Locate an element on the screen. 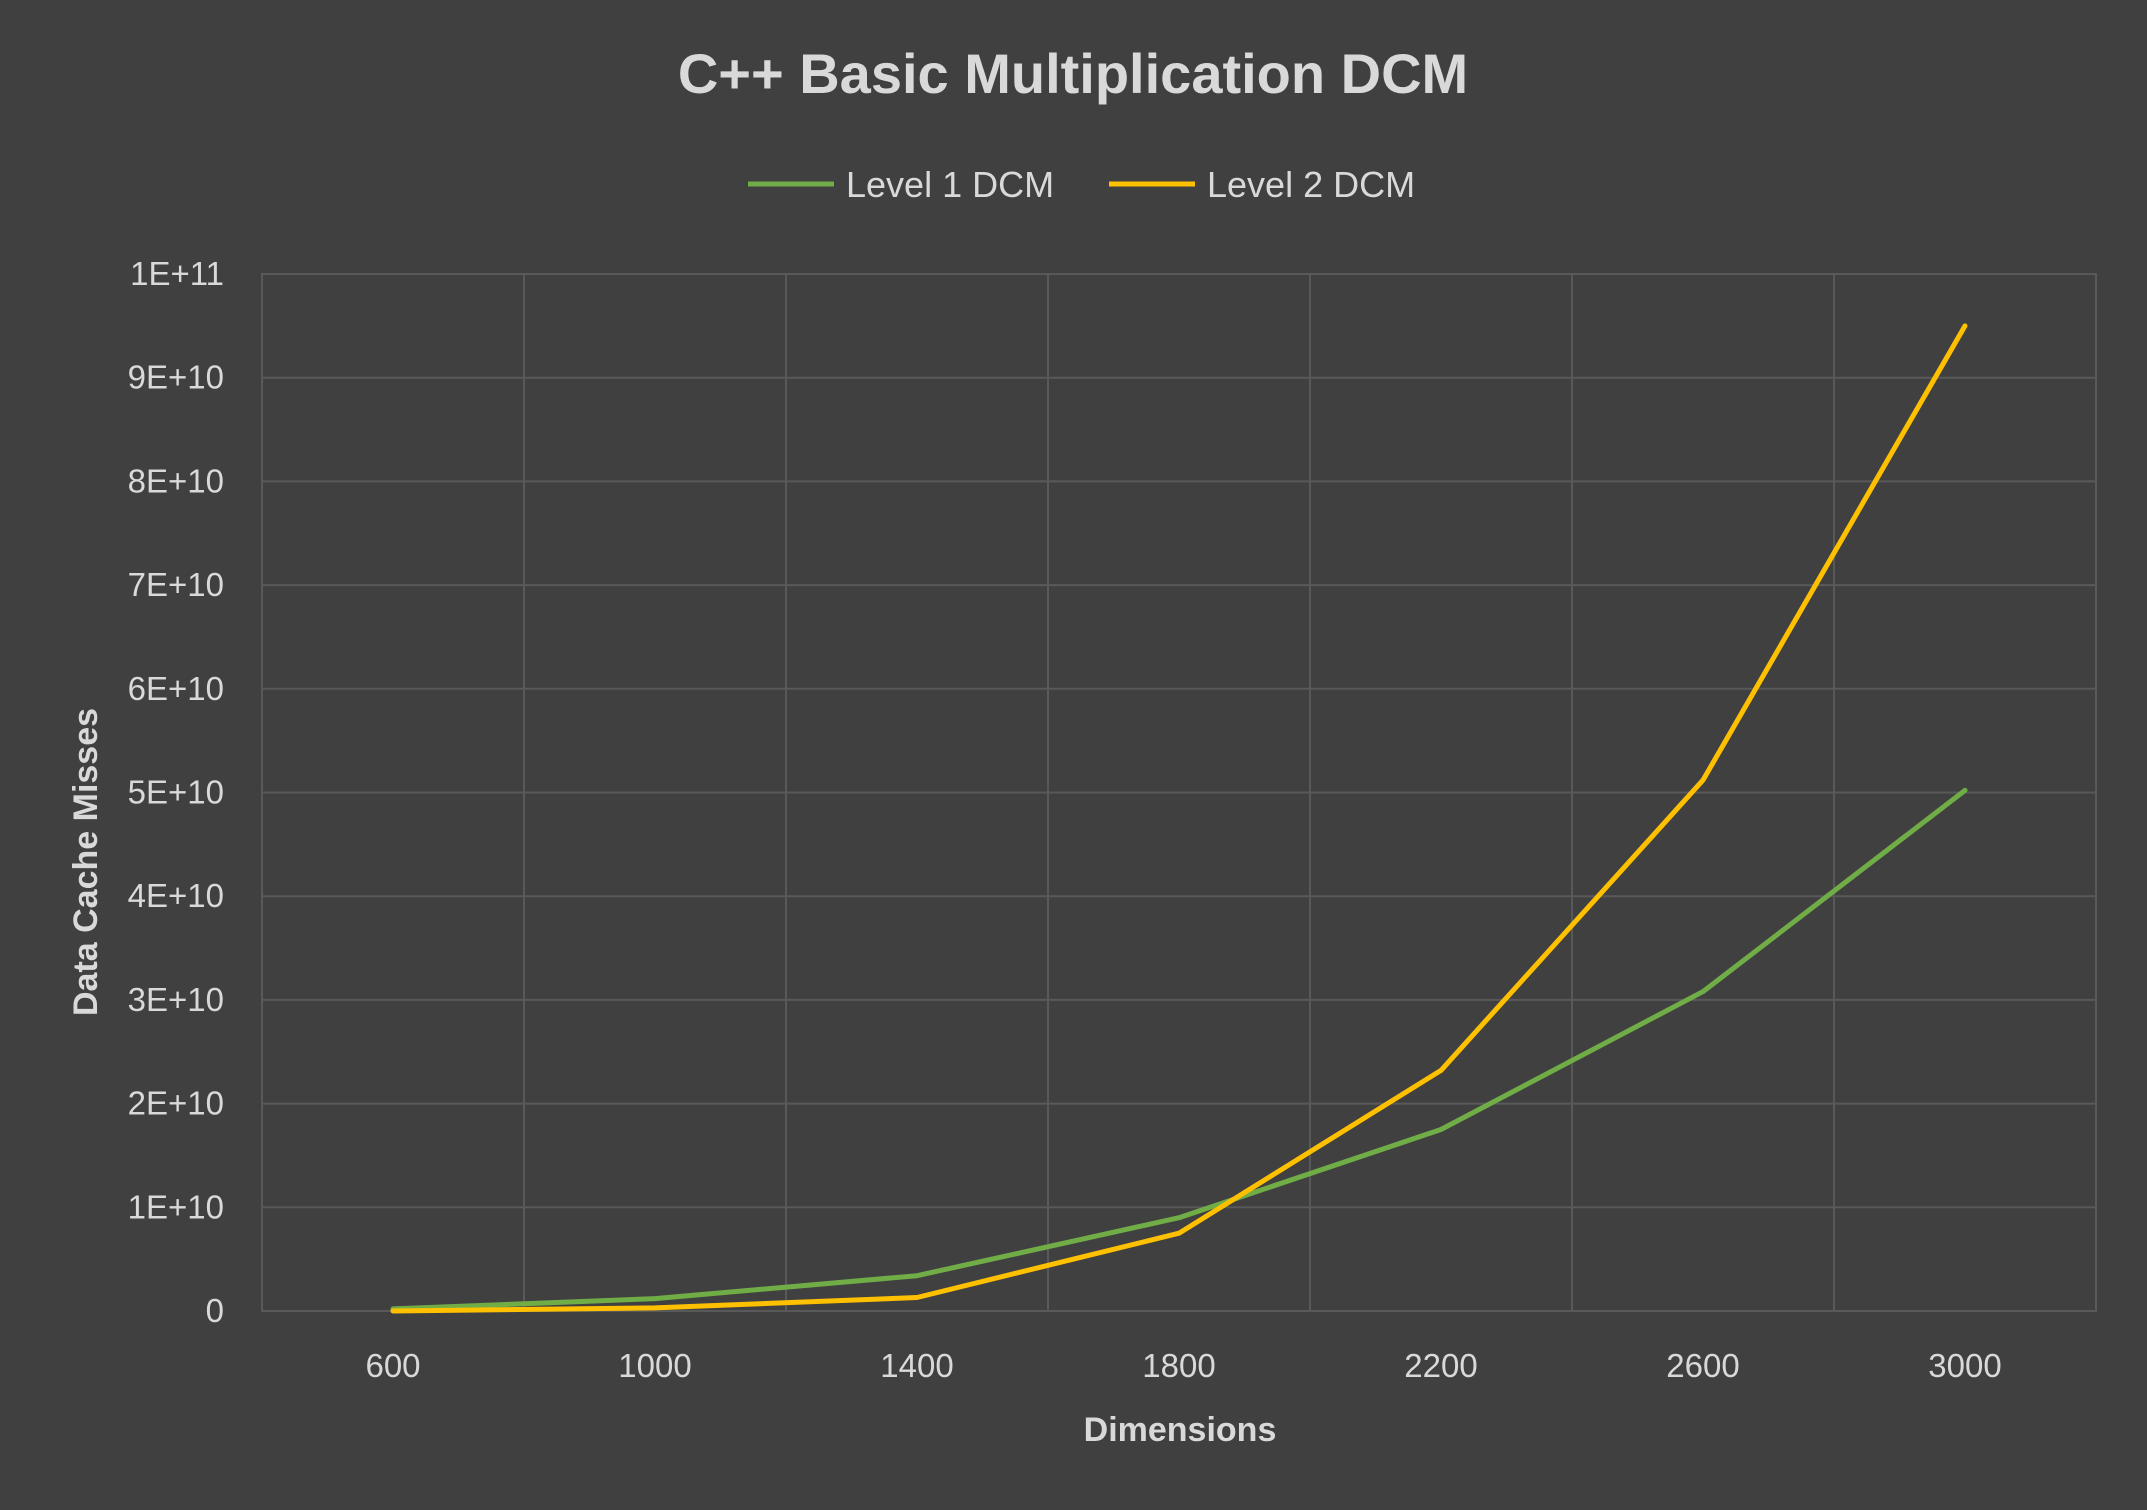 The height and width of the screenshot is (1510, 2147). x-tick-label: 2200 is located at coordinates (1440, 1365).